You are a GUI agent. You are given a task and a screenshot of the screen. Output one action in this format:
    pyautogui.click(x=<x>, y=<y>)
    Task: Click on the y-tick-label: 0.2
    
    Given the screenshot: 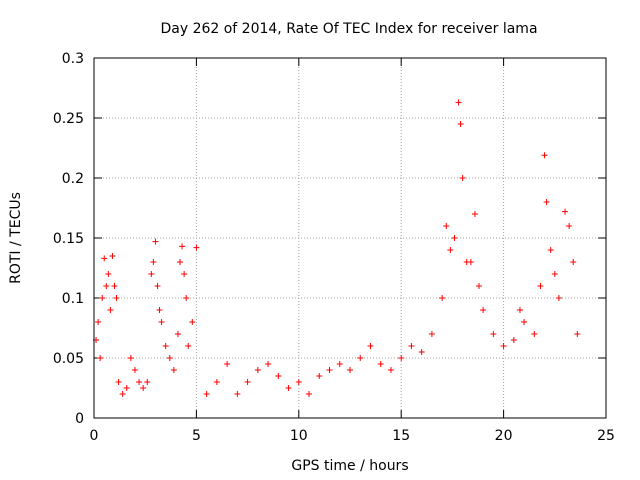 What is the action you would take?
    pyautogui.click(x=73, y=179)
    